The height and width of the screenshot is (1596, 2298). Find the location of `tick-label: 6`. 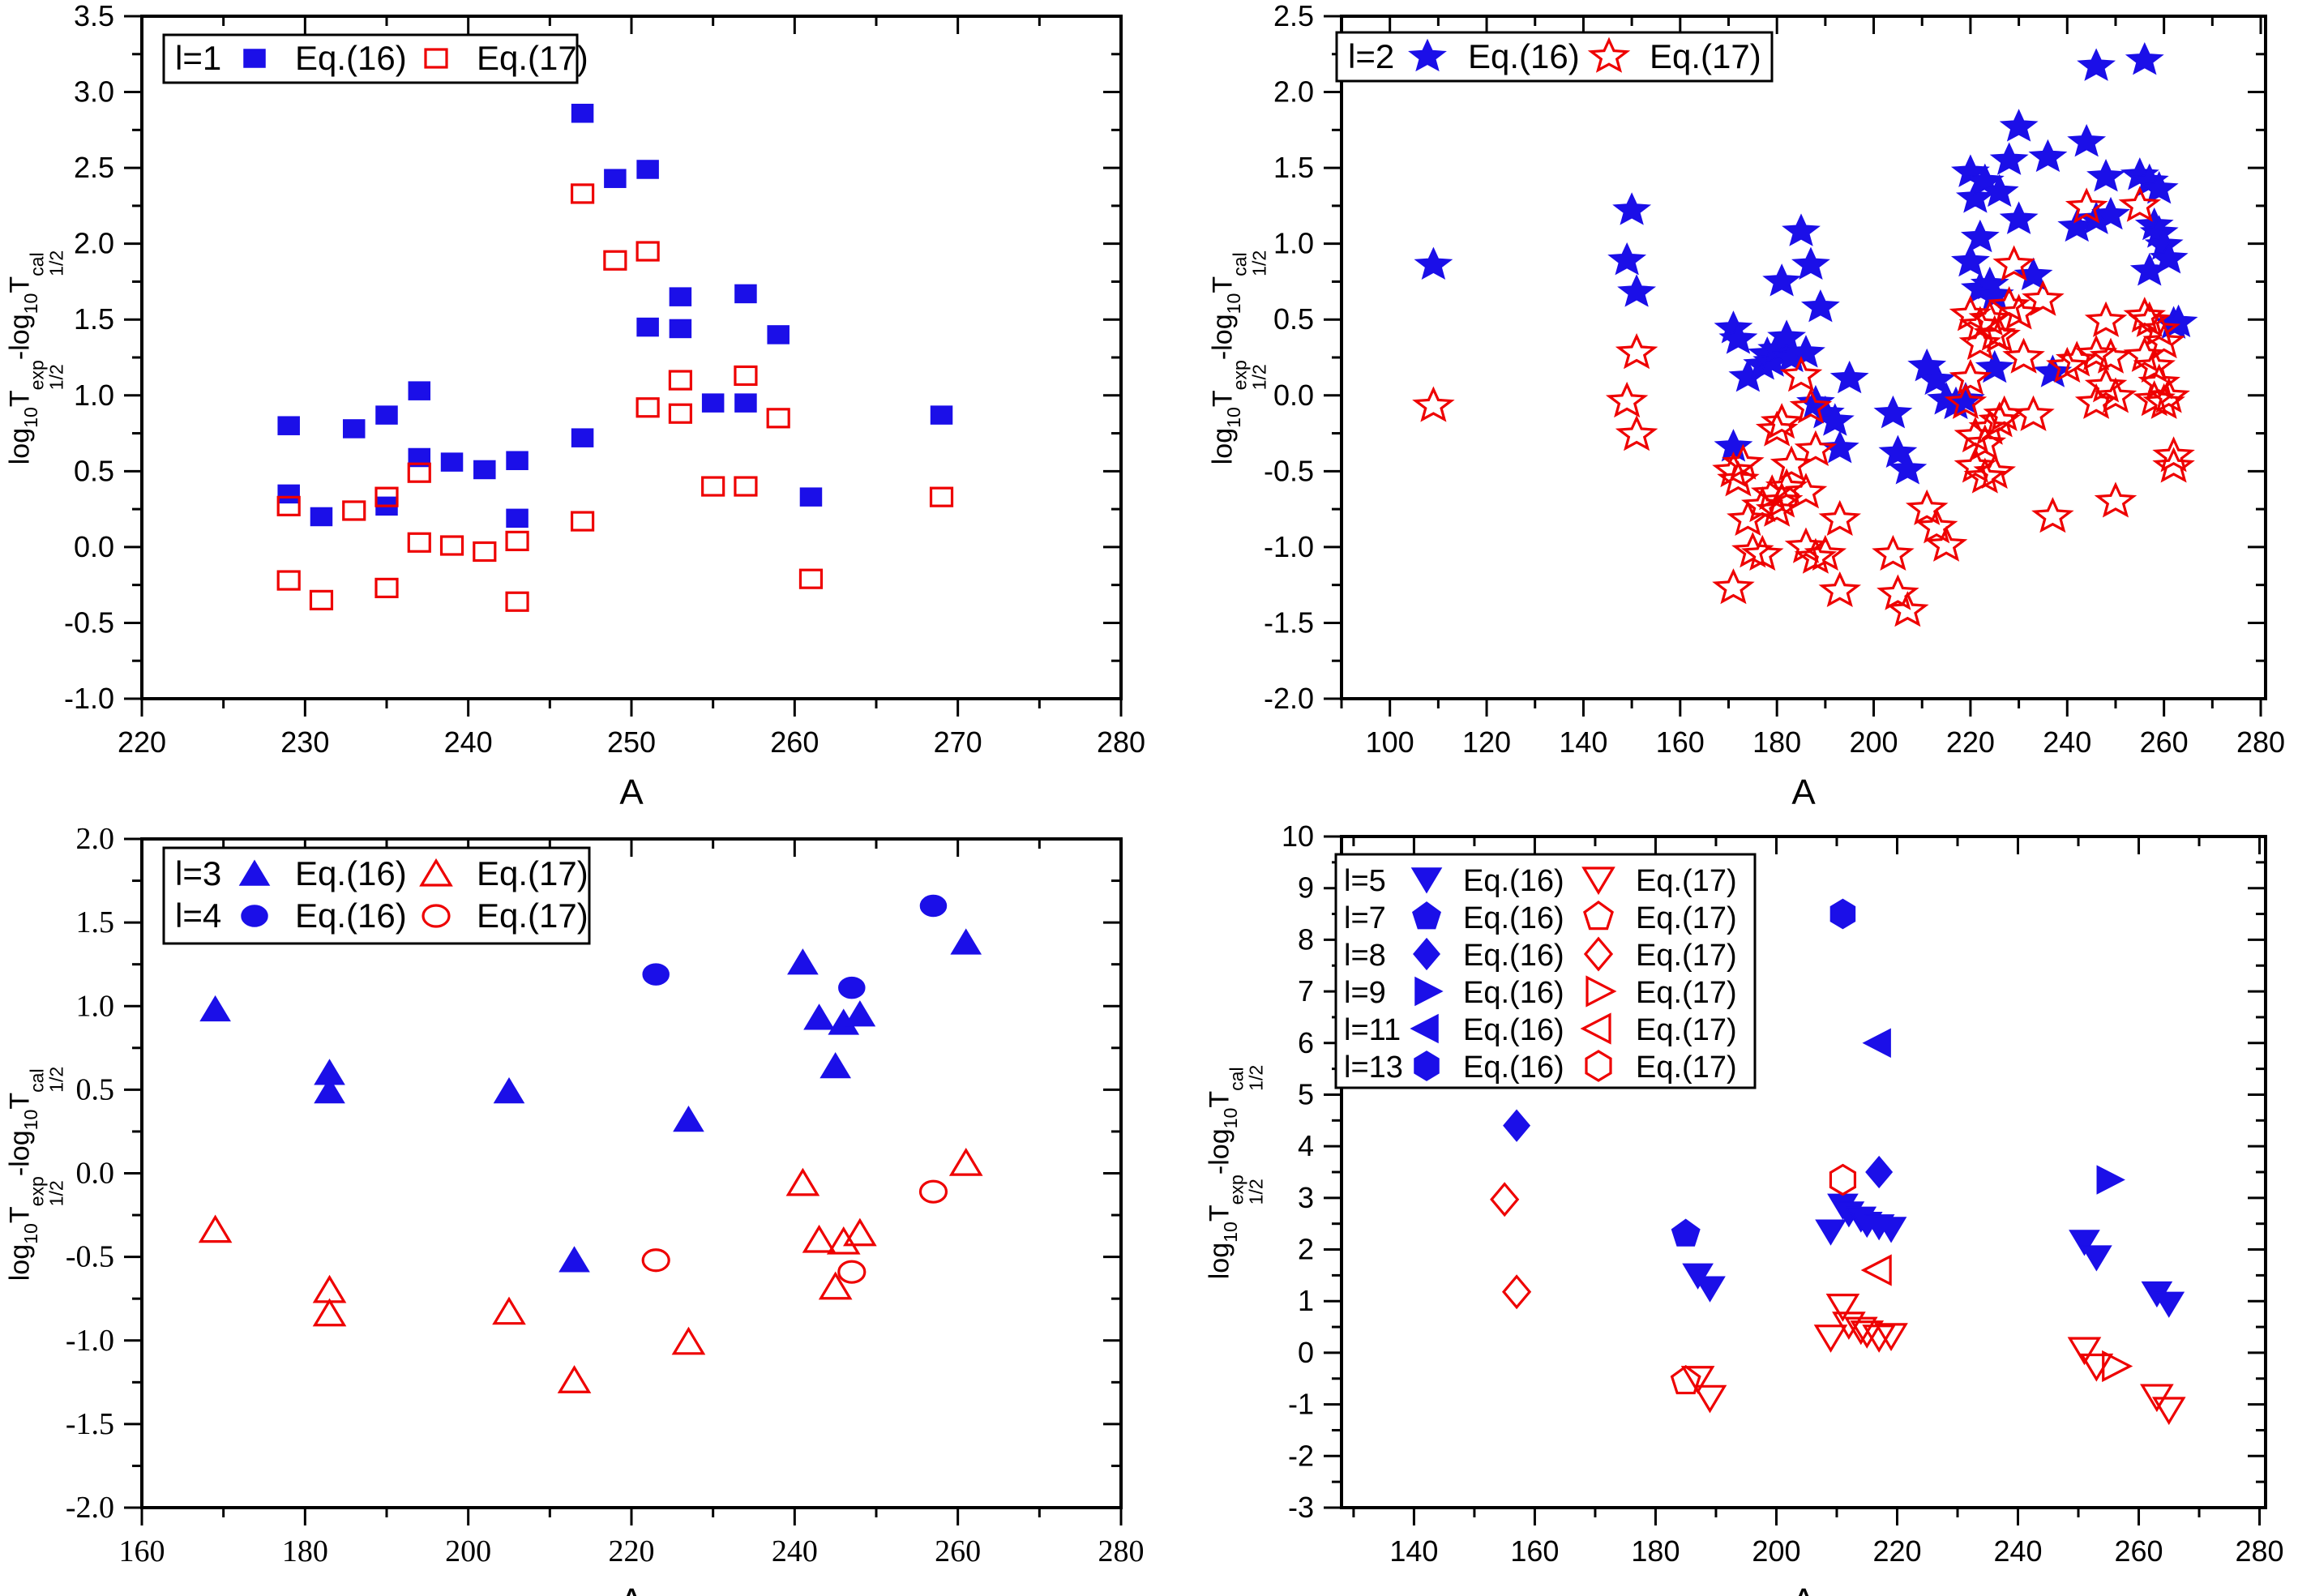

tick-label: 6 is located at coordinates (1306, 1042).